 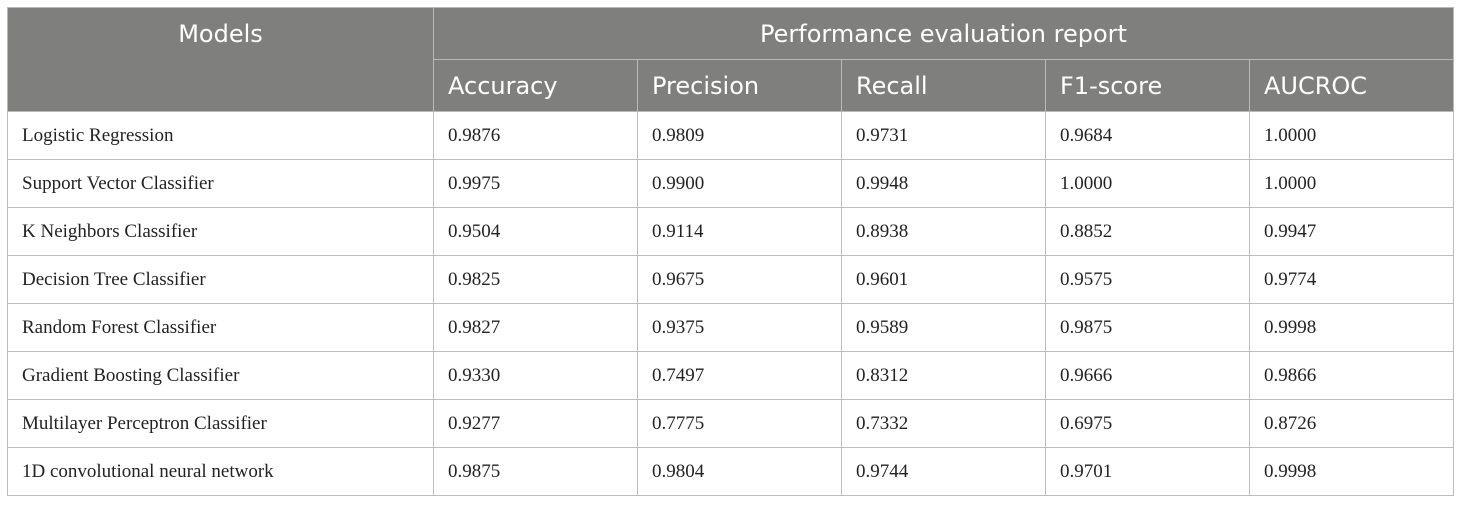 I want to click on f1-score-cell: 0.6975, so click(x=1147, y=423).